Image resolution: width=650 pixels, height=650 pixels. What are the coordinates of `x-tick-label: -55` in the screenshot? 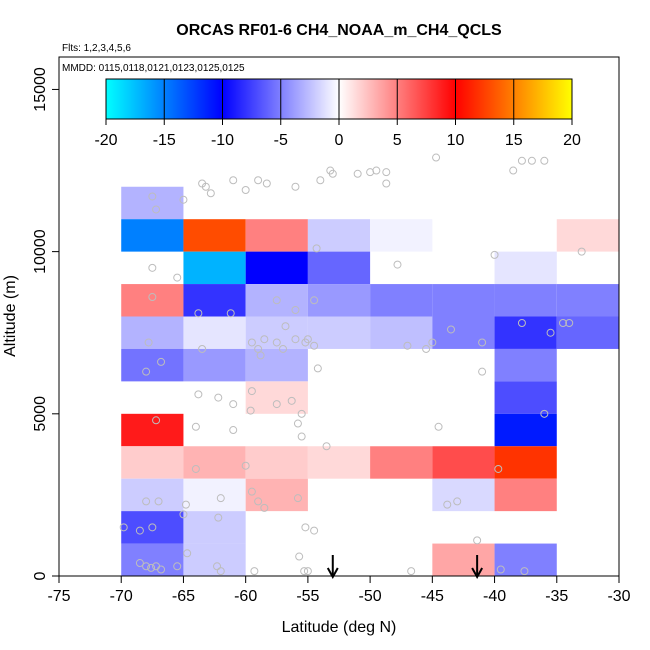 It's located at (307, 596).